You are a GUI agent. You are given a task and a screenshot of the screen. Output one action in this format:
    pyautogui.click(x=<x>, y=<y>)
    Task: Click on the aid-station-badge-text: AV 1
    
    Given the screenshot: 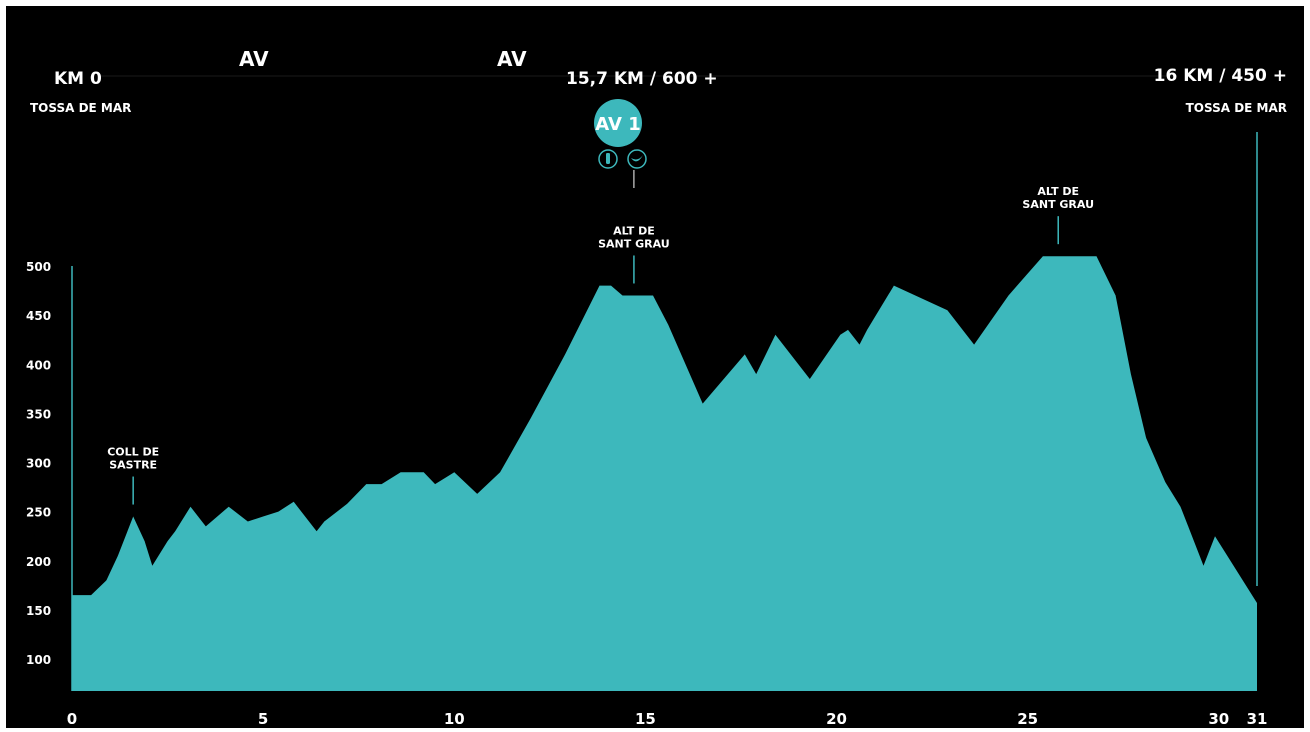 What is the action you would take?
    pyautogui.click(x=617, y=124)
    